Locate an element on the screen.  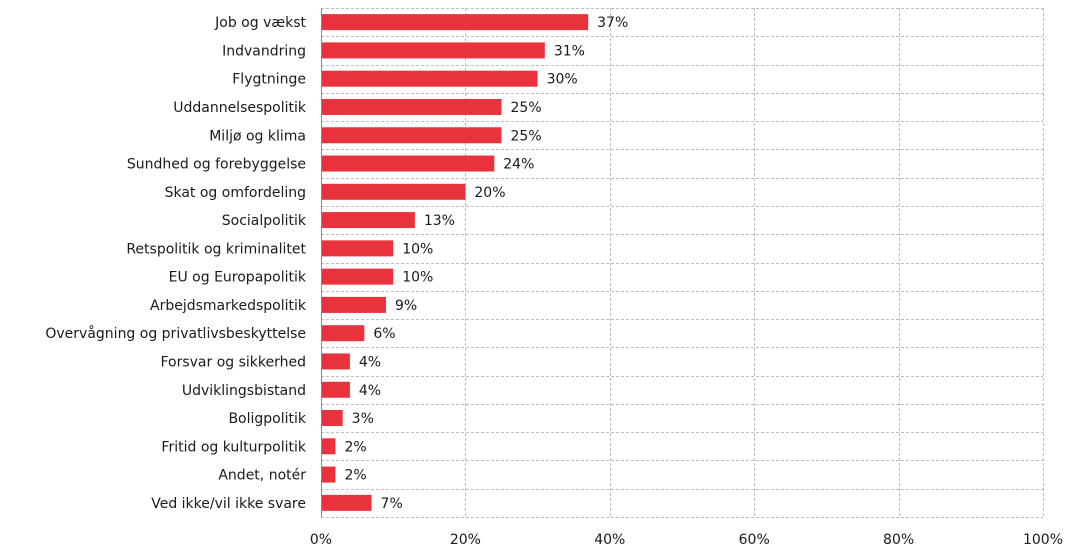
data-label: 20% is located at coordinates (489, 193).